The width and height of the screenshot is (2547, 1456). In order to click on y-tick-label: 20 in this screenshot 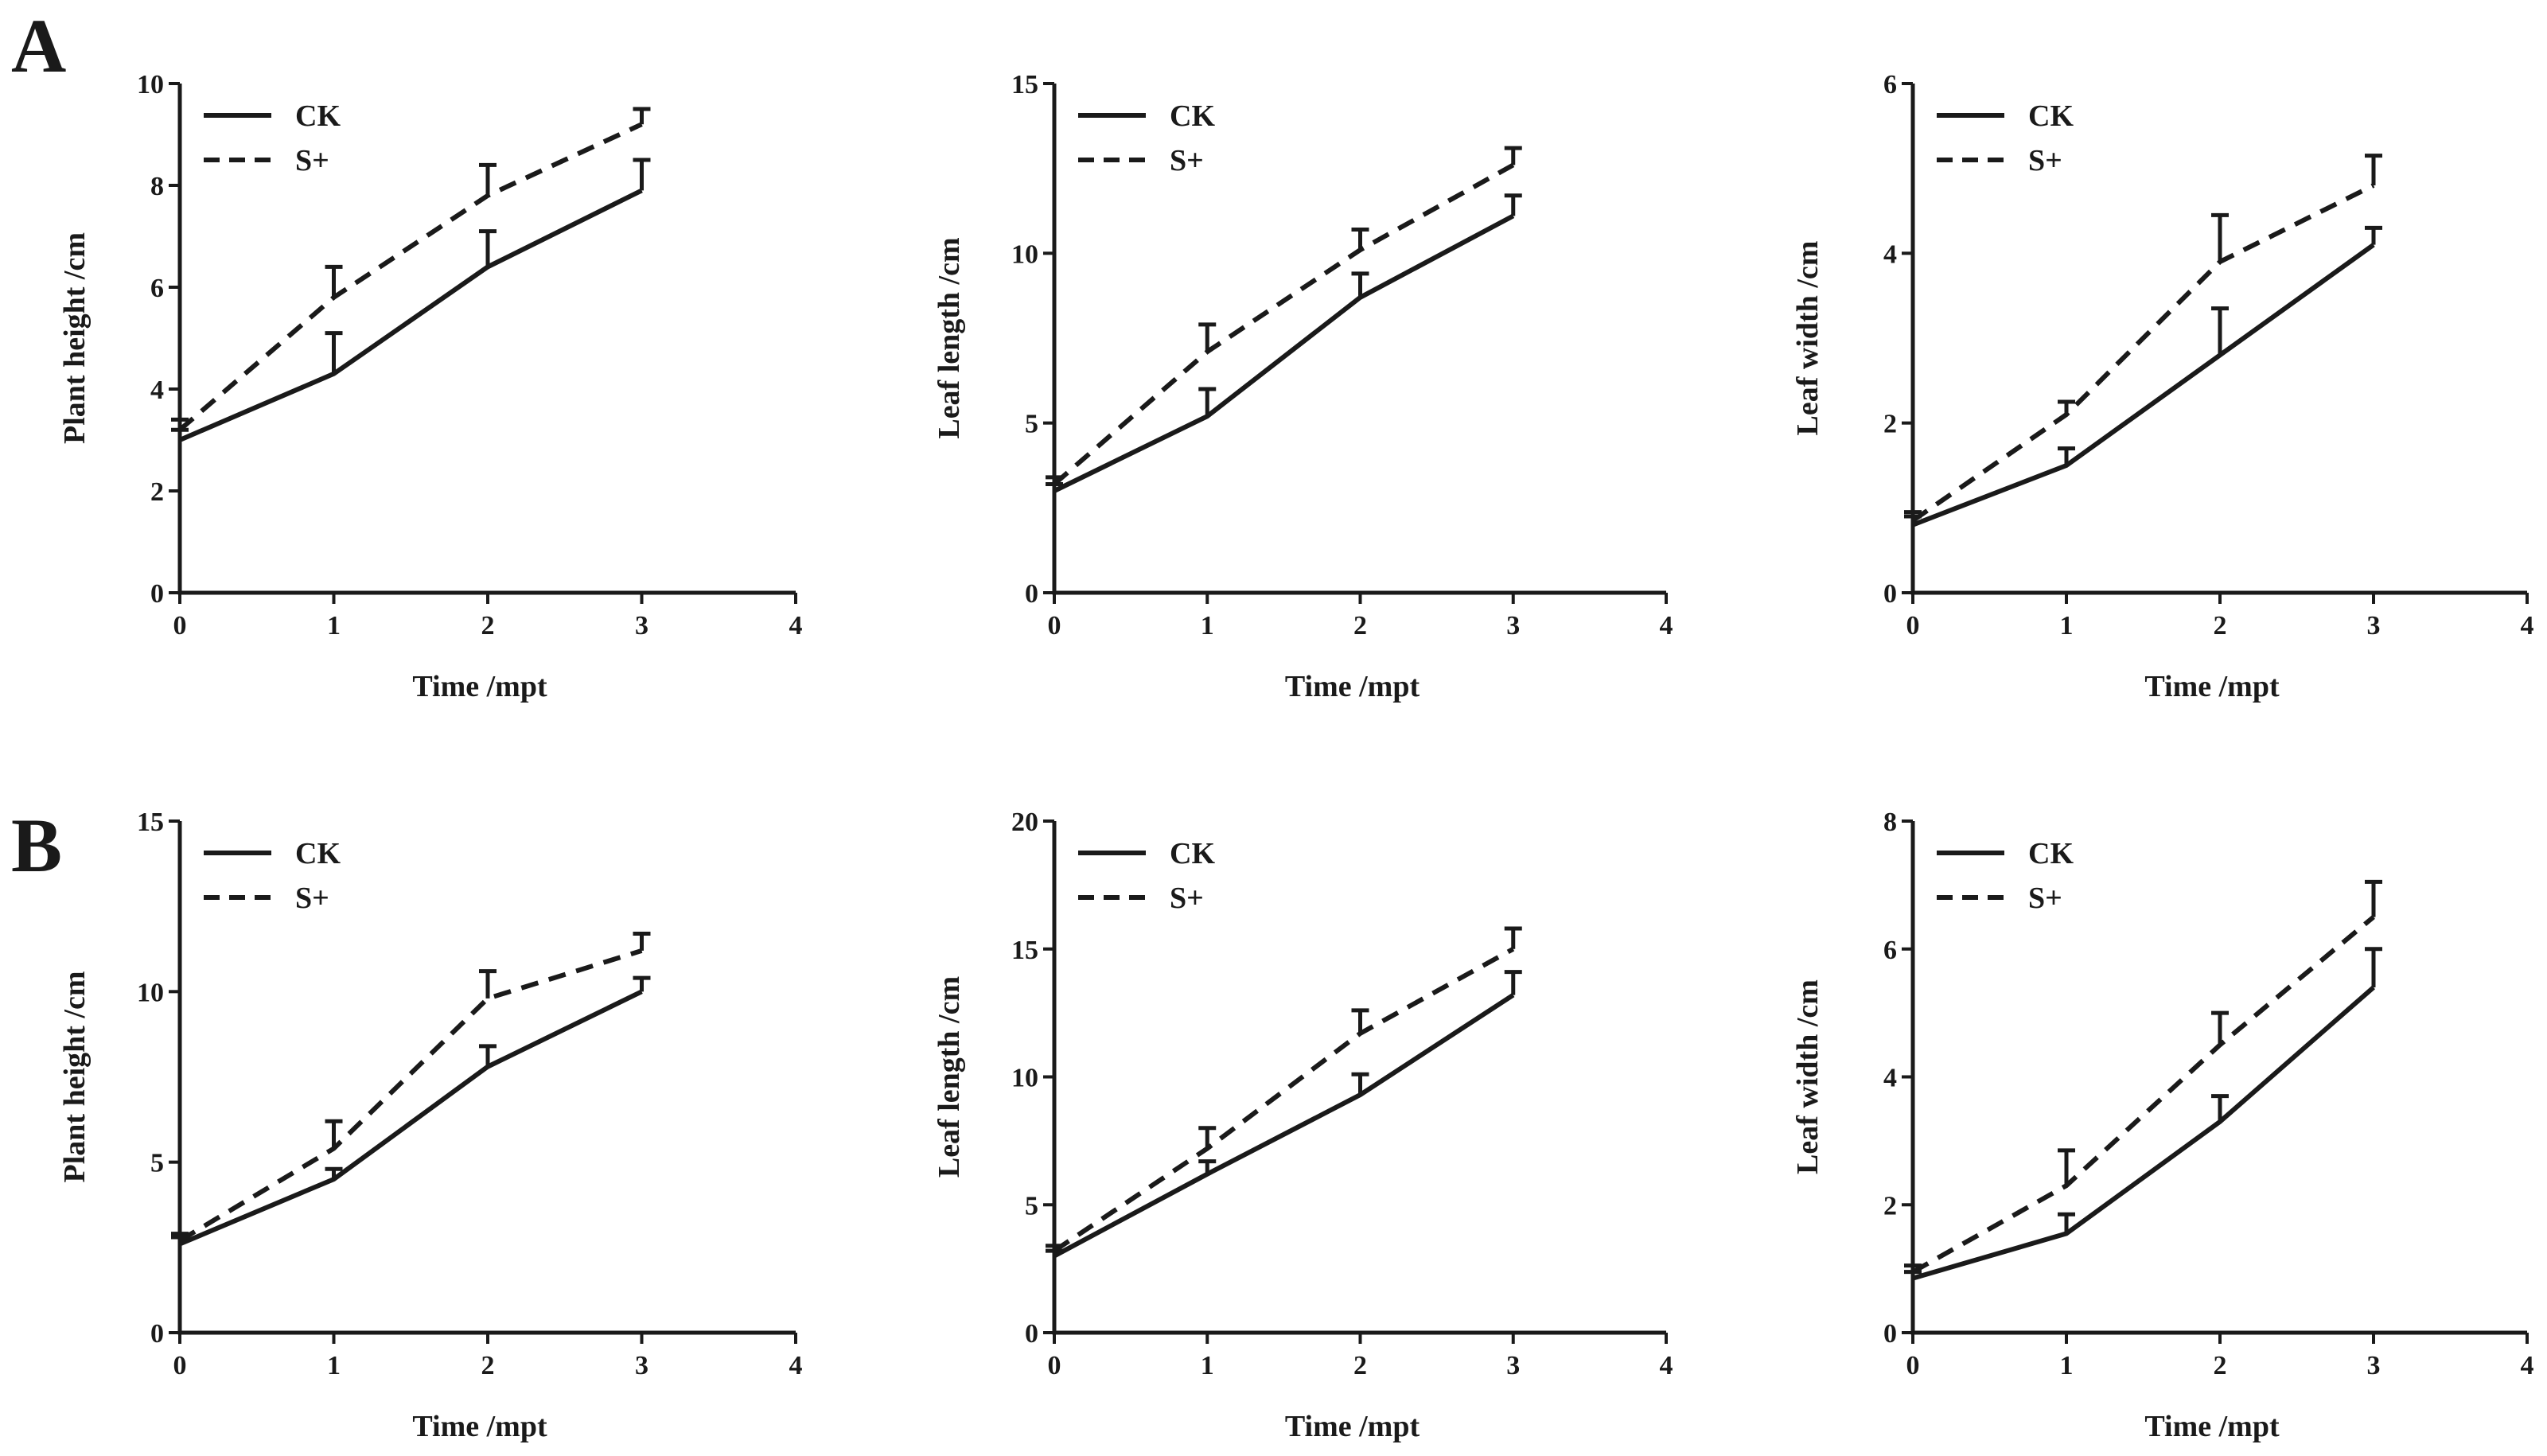, I will do `click(1024, 822)`.